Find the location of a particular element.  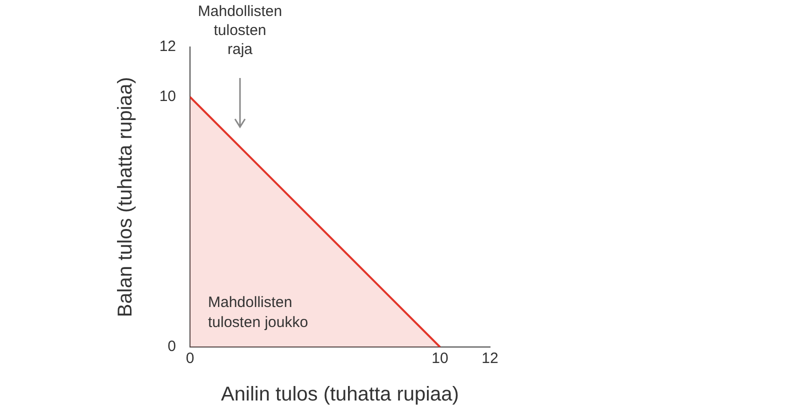

y-tick-label: 10 is located at coordinates (167, 97).